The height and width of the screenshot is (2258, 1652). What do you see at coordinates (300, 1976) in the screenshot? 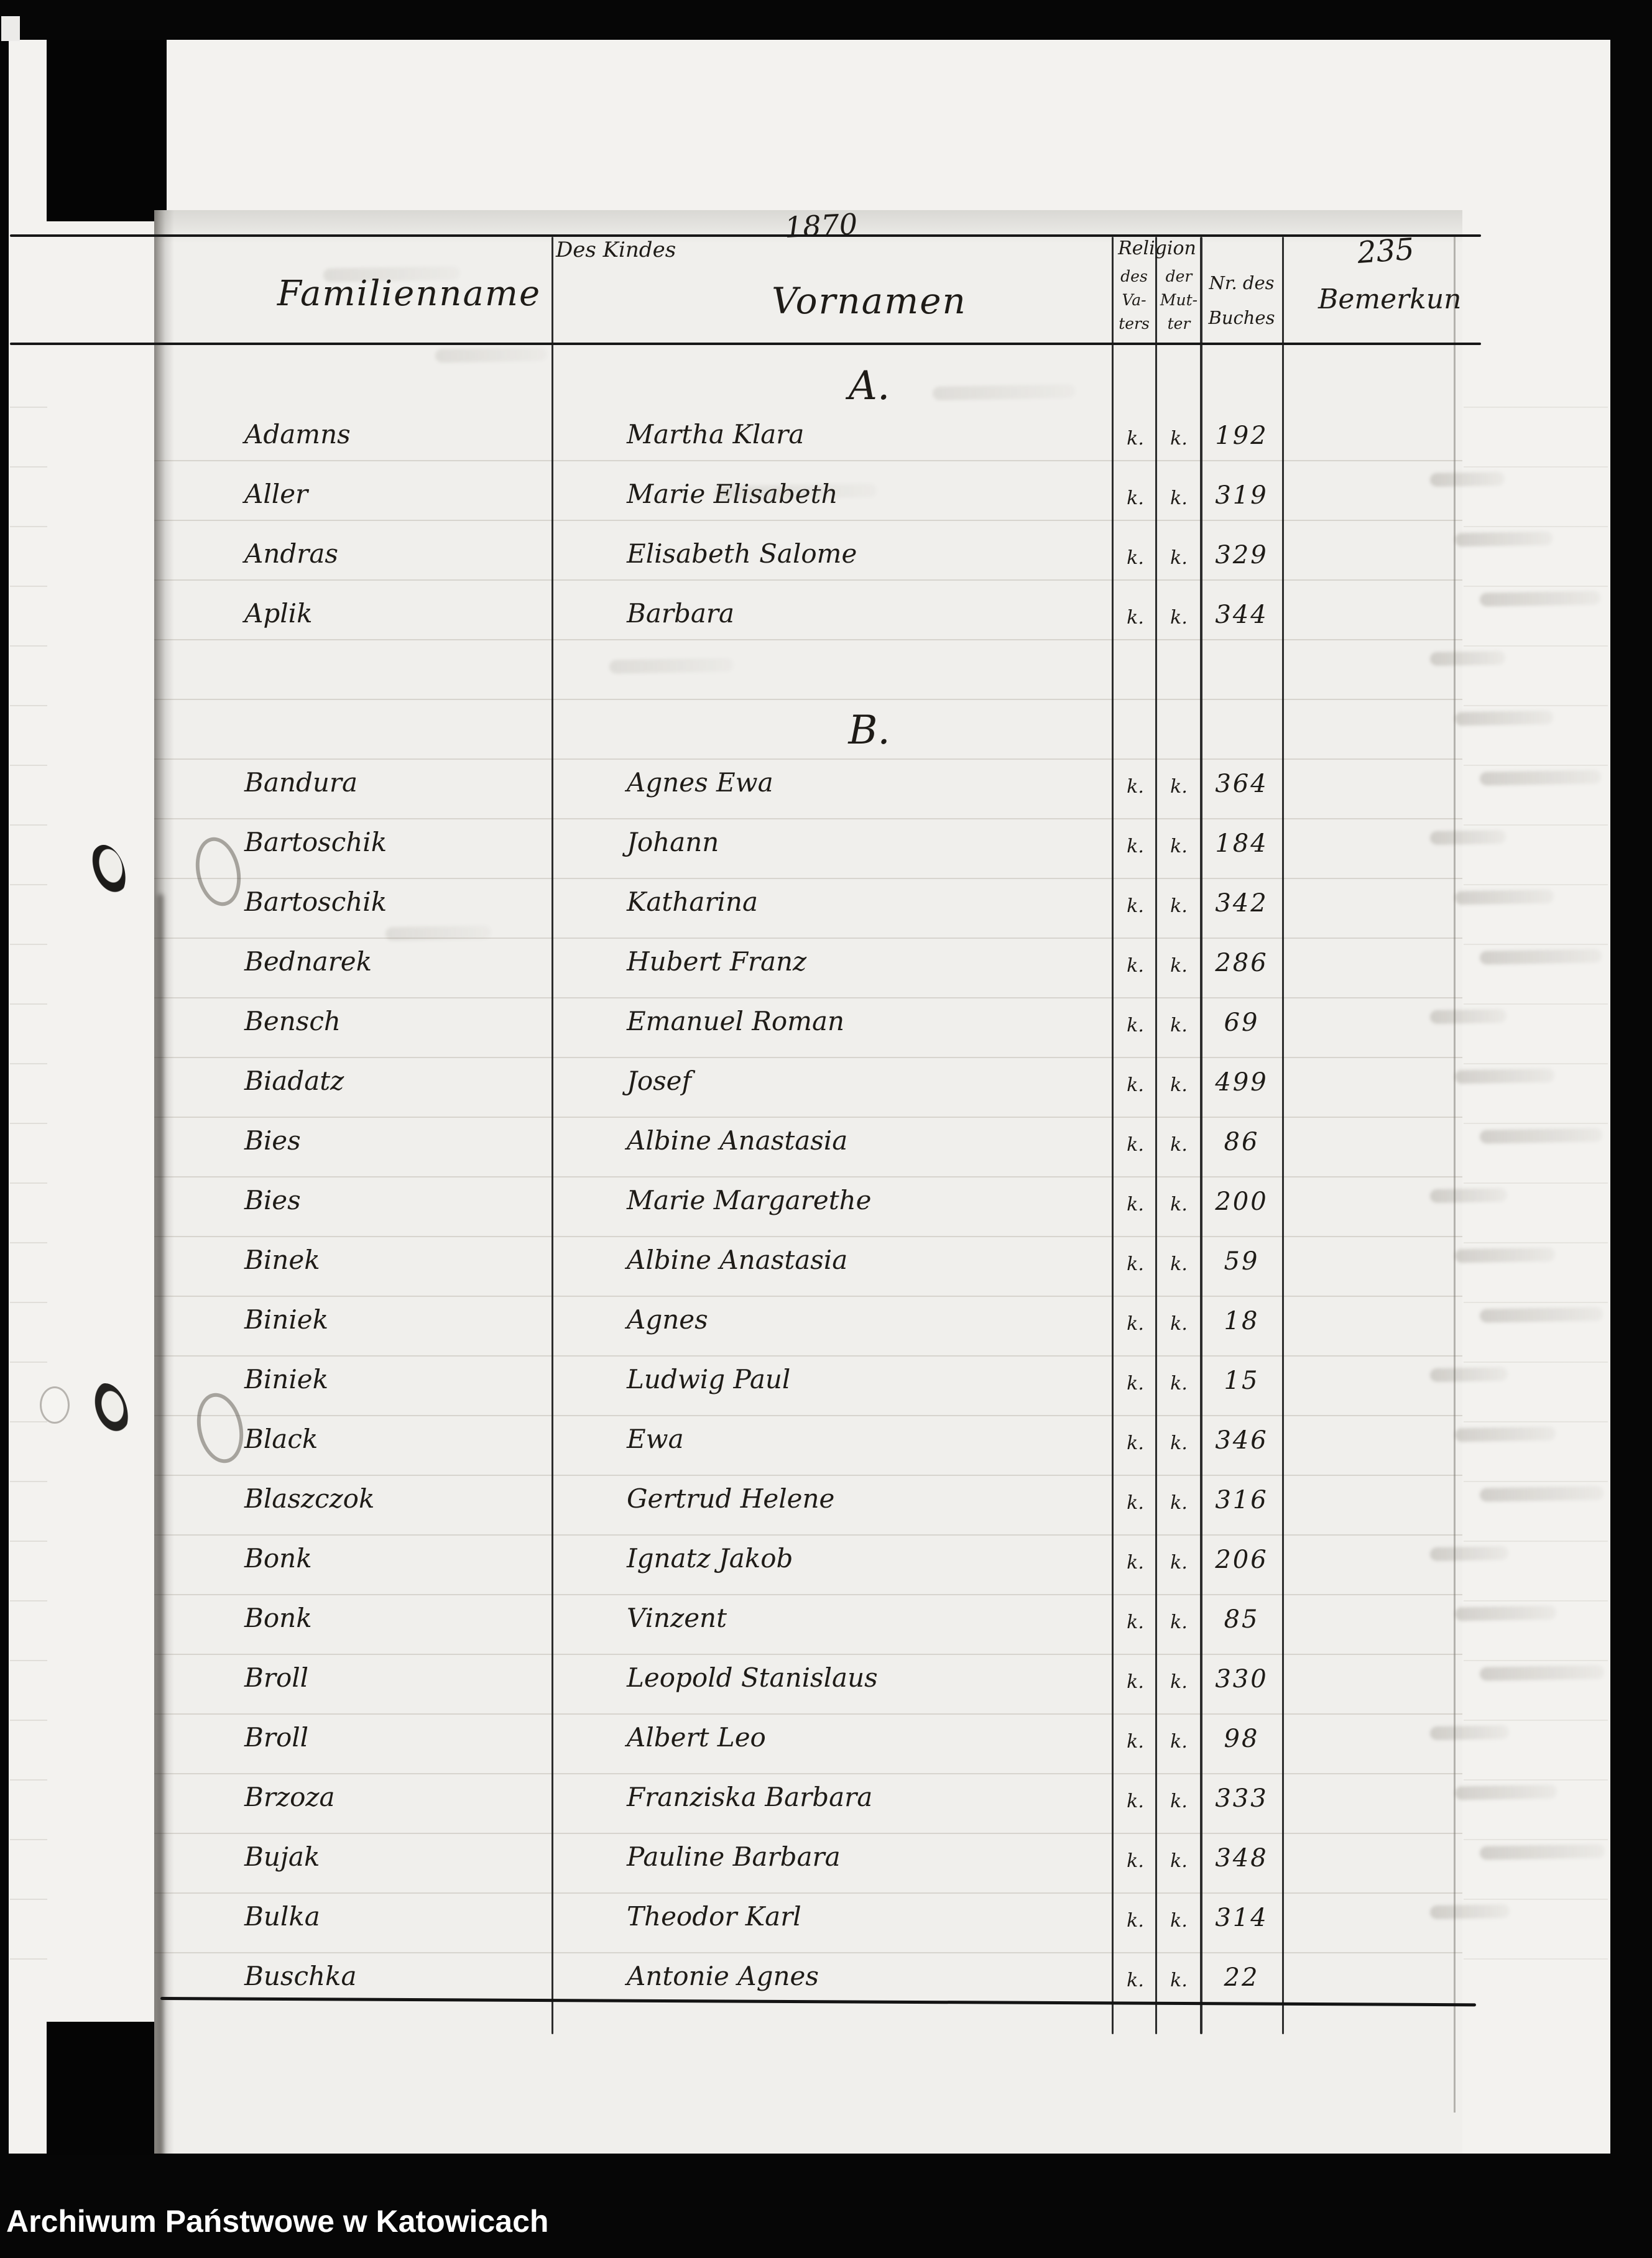
I see `family-name-cell: Buschka` at bounding box center [300, 1976].